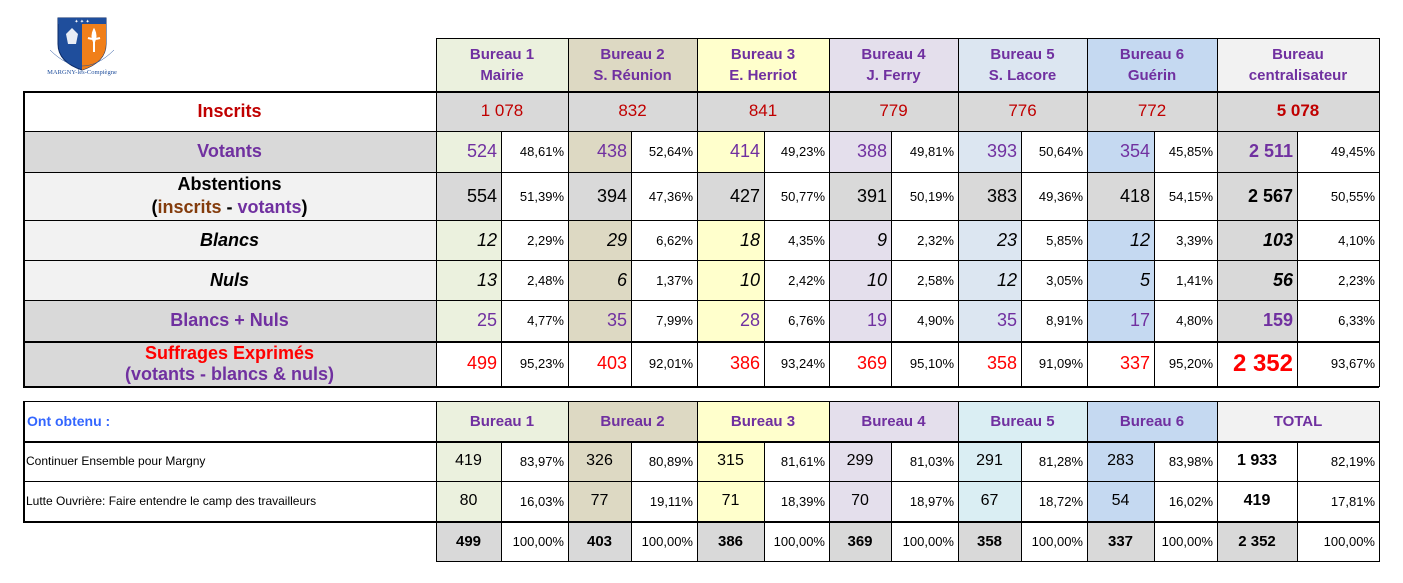 Image resolution: width=1403 pixels, height=583 pixels. What do you see at coordinates (730, 461) in the screenshot?
I see `list-votes: 315` at bounding box center [730, 461].